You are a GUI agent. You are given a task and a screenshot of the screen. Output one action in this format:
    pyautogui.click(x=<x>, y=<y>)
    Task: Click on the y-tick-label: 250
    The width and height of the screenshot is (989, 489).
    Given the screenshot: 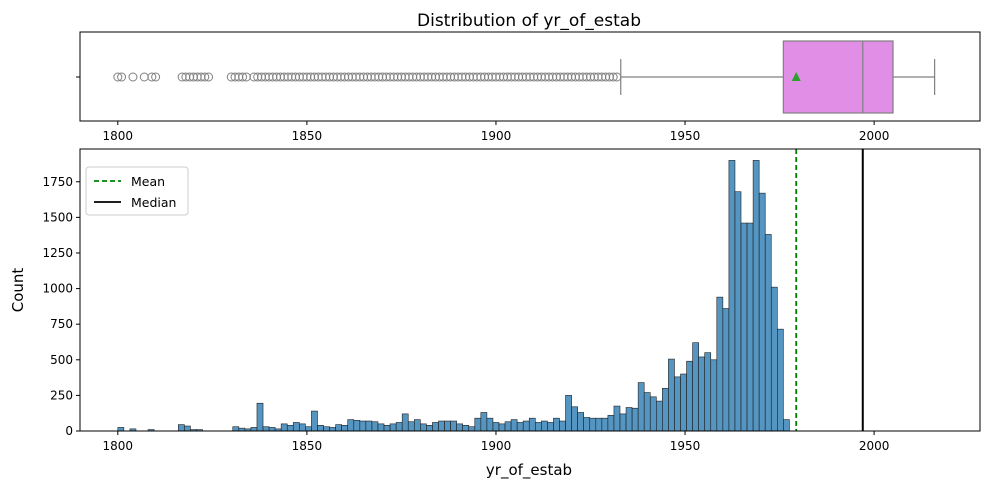 What is the action you would take?
    pyautogui.click(x=61, y=395)
    